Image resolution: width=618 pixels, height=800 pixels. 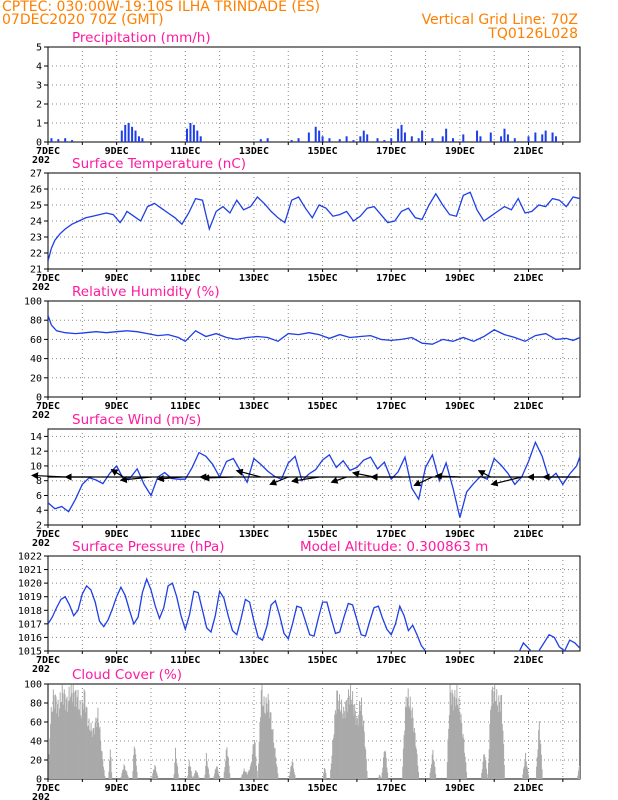 What do you see at coordinates (48, 788) in the screenshot?
I see `cloud-xtick-label: 7DEC` at bounding box center [48, 788].